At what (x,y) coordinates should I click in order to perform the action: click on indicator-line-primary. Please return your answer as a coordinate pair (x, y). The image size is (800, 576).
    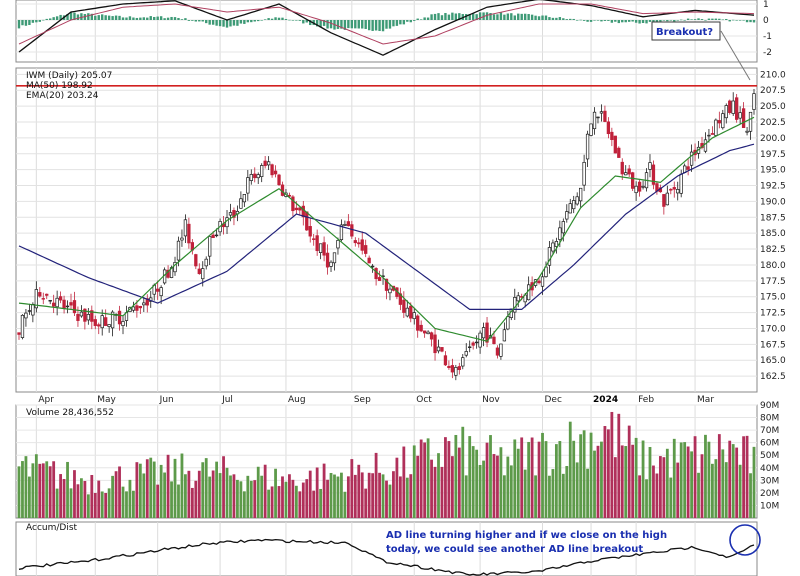
    Looking at the image, I should click on (386, 28).